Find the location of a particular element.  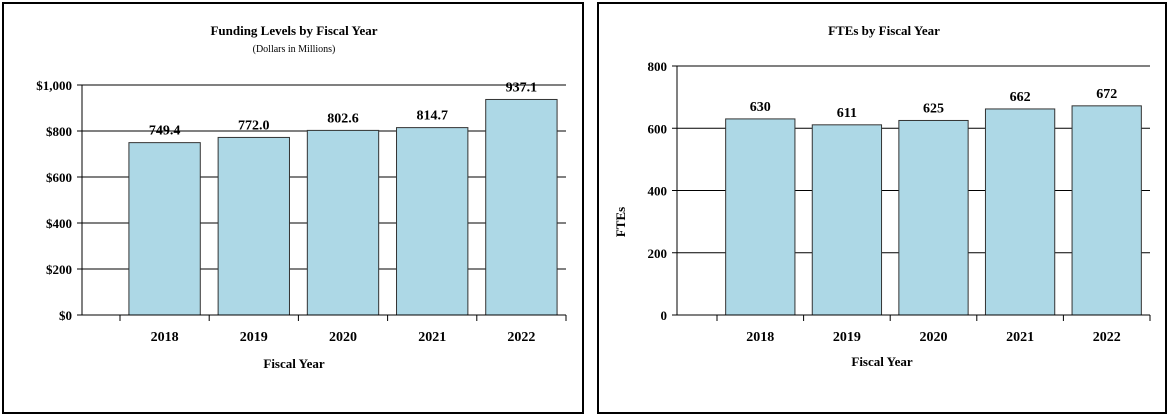

data-label: 672 is located at coordinates (1106, 94).